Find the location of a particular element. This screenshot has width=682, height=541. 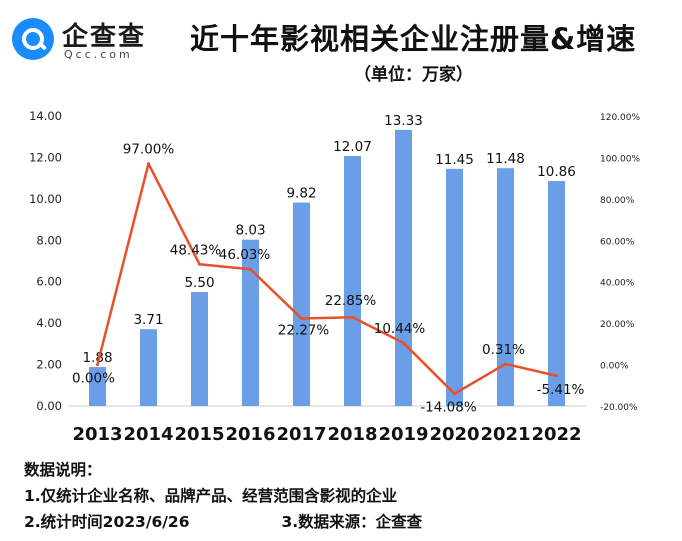

right-axis-tick-label: 80.00% is located at coordinates (617, 201).